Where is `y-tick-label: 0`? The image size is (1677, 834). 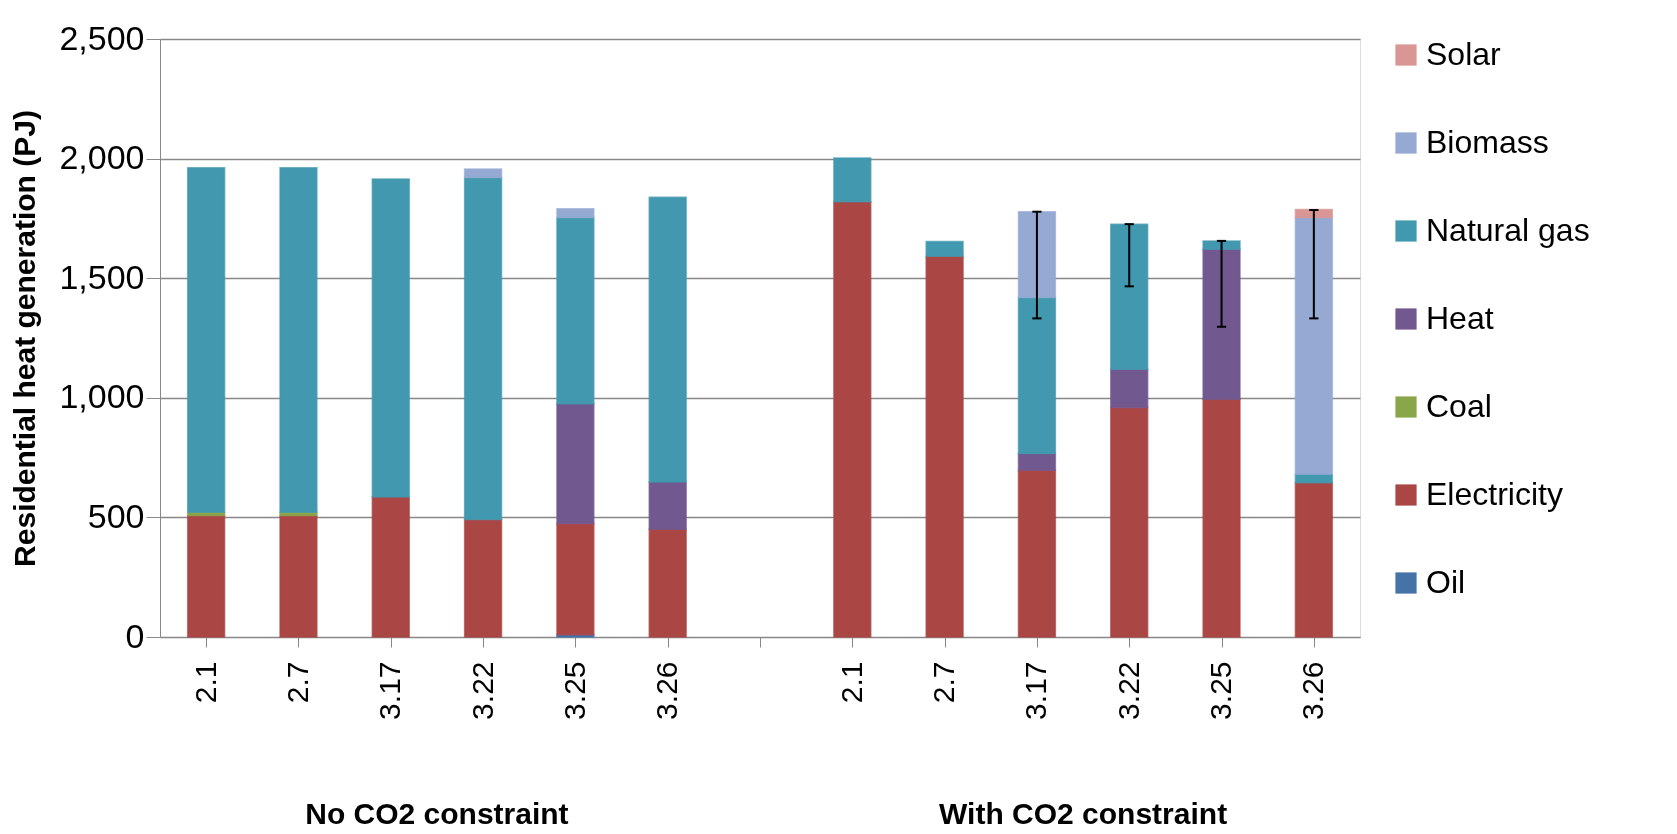
y-tick-label: 0 is located at coordinates (135, 635).